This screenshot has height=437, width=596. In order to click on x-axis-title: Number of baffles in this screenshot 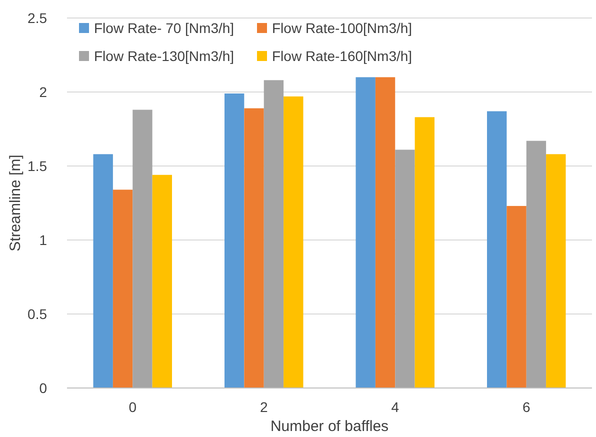, I will do `click(329, 426)`.